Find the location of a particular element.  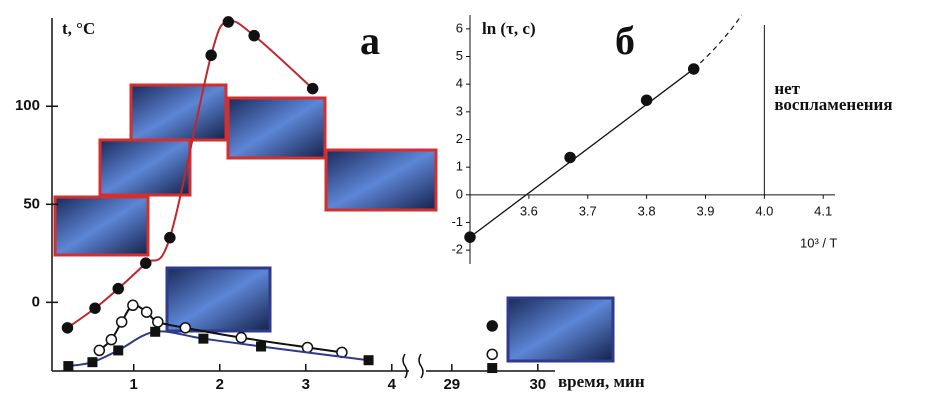

fit-line is located at coordinates (582, 153).